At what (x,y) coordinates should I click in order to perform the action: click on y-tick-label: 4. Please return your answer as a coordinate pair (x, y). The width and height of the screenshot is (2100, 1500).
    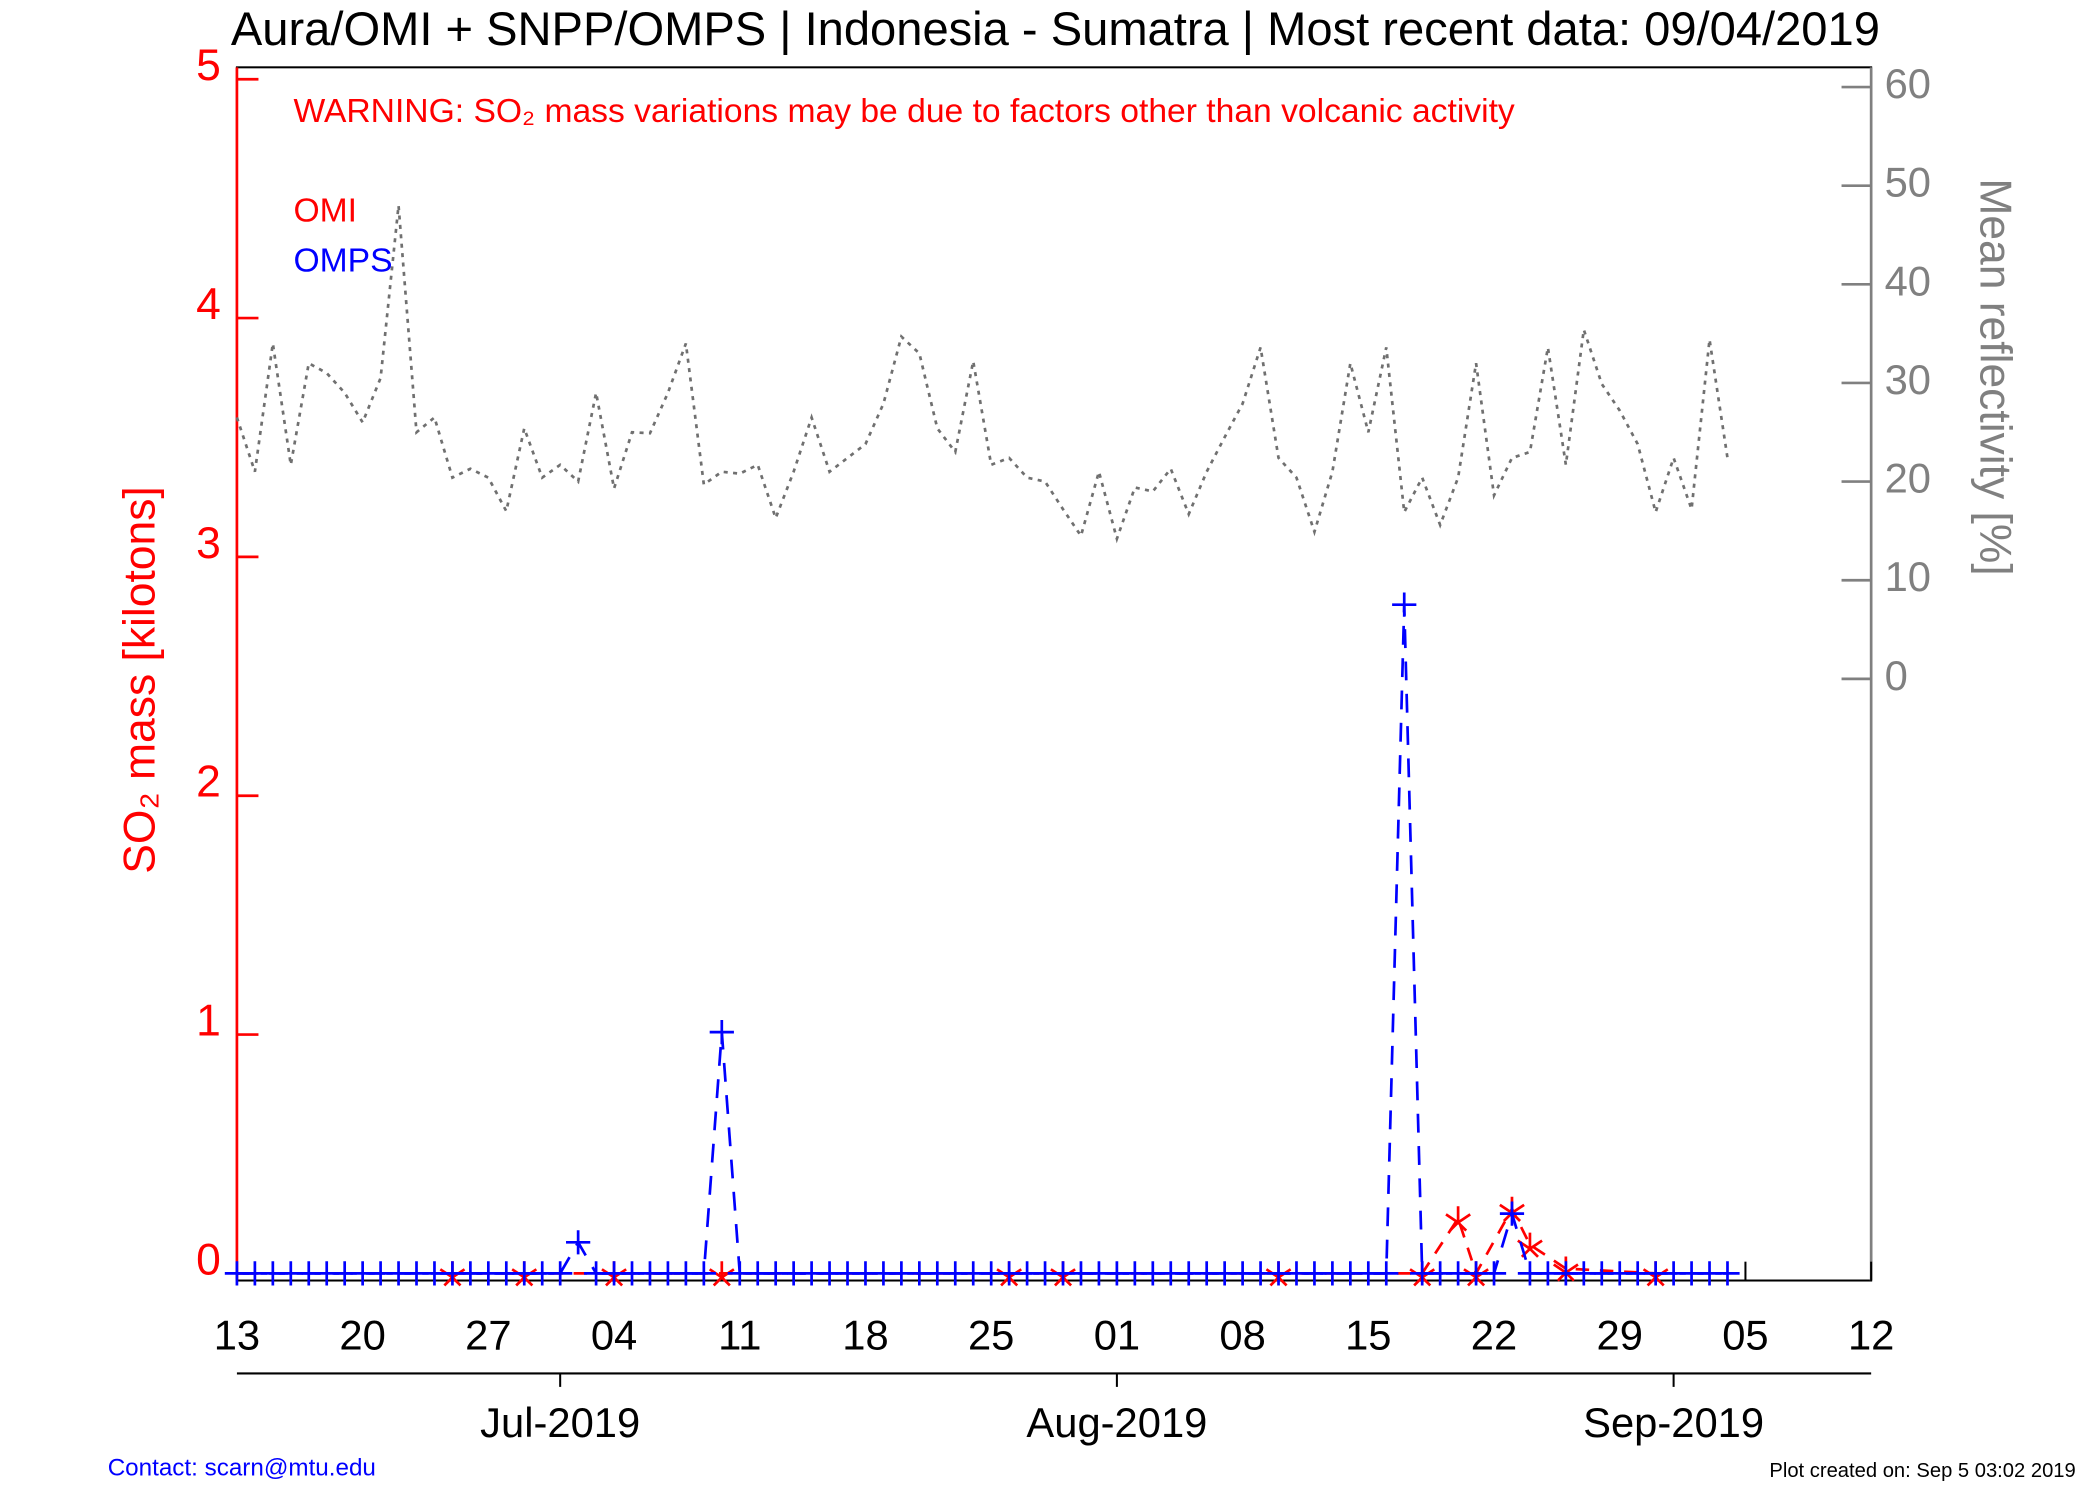
    Looking at the image, I should click on (208, 304).